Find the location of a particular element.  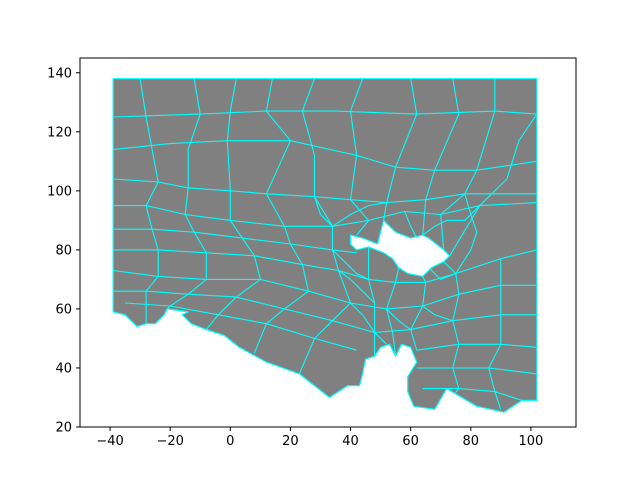

x-tick-label: 20 is located at coordinates (290, 441).